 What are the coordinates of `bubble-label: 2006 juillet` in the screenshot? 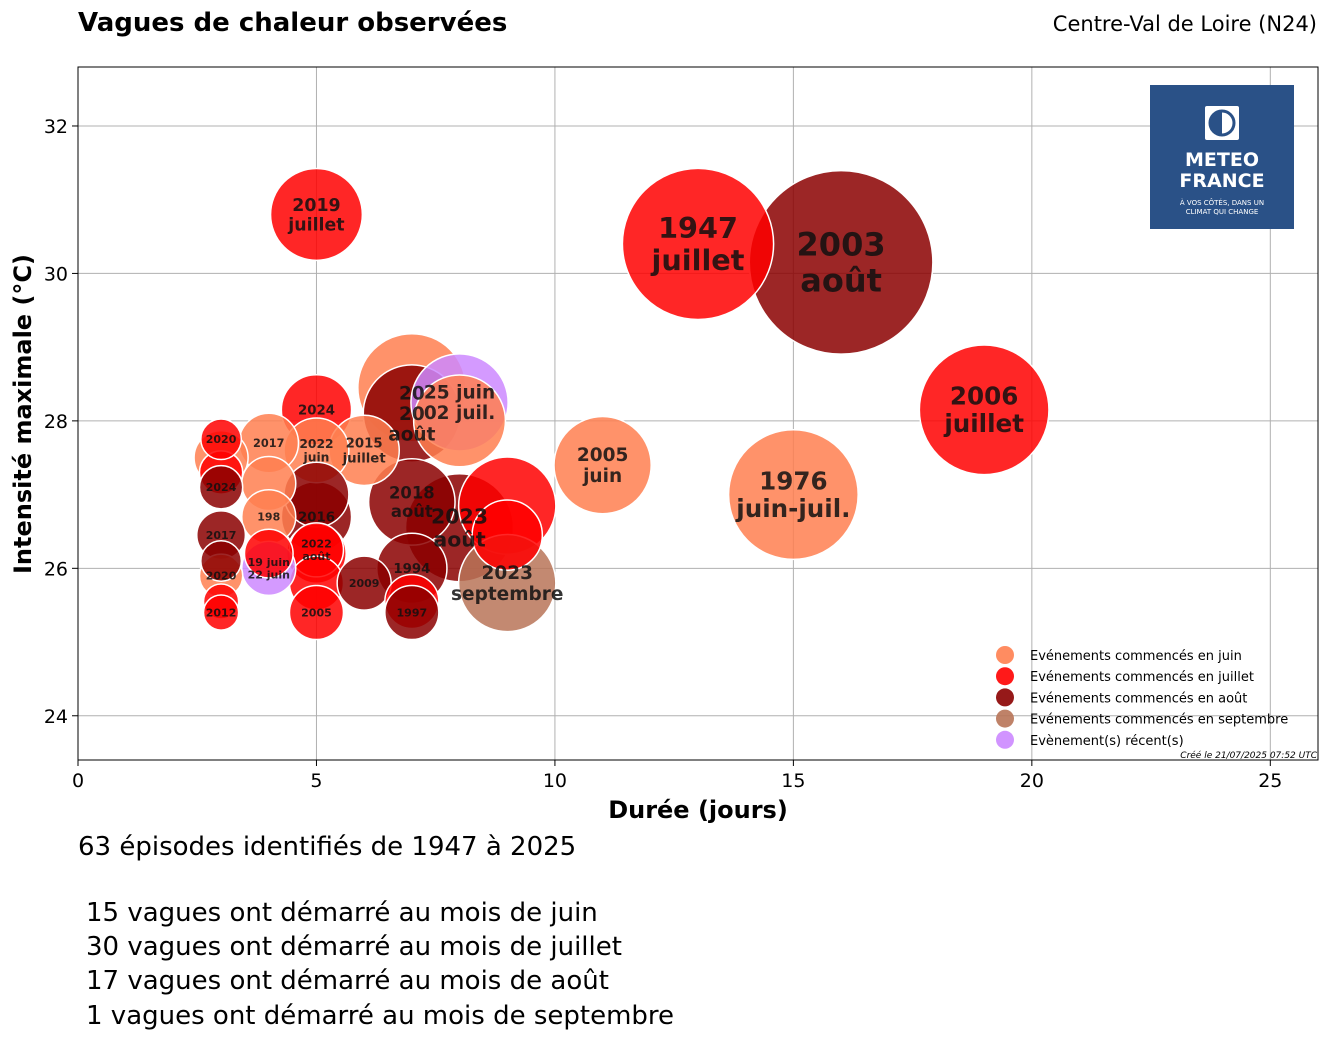 It's located at (983, 410).